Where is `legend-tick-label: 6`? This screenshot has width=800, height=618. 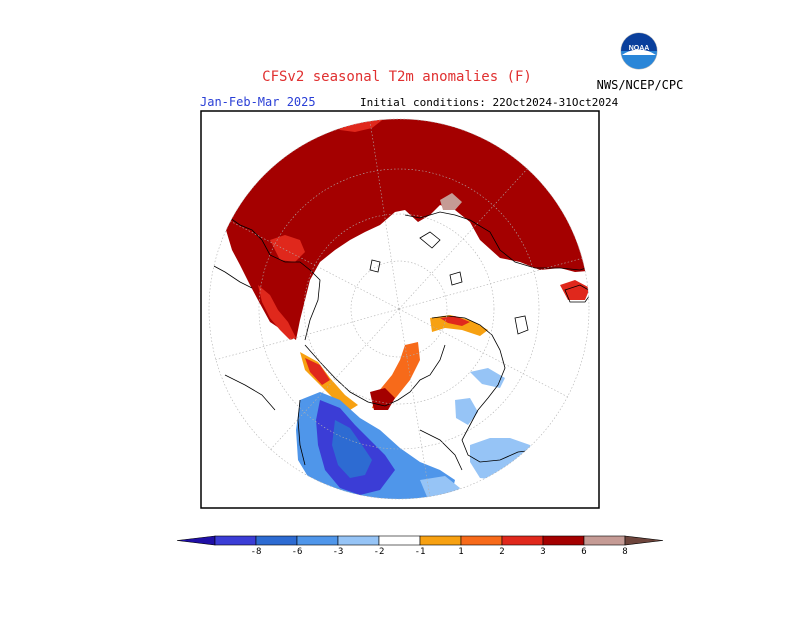 legend-tick-label: 6 is located at coordinates (583, 552).